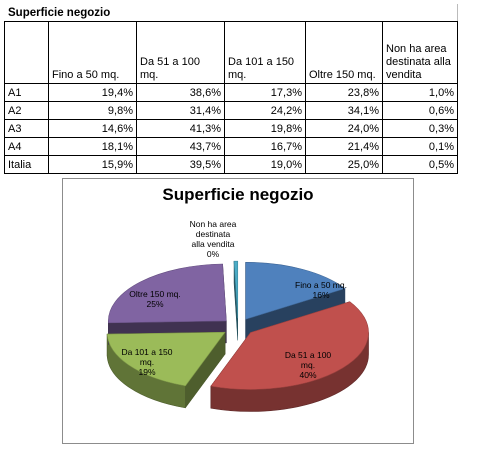  I want to click on table-row: A4 18,1% 43,7% 16,7% 21,4% 0,1%, so click(231, 146).